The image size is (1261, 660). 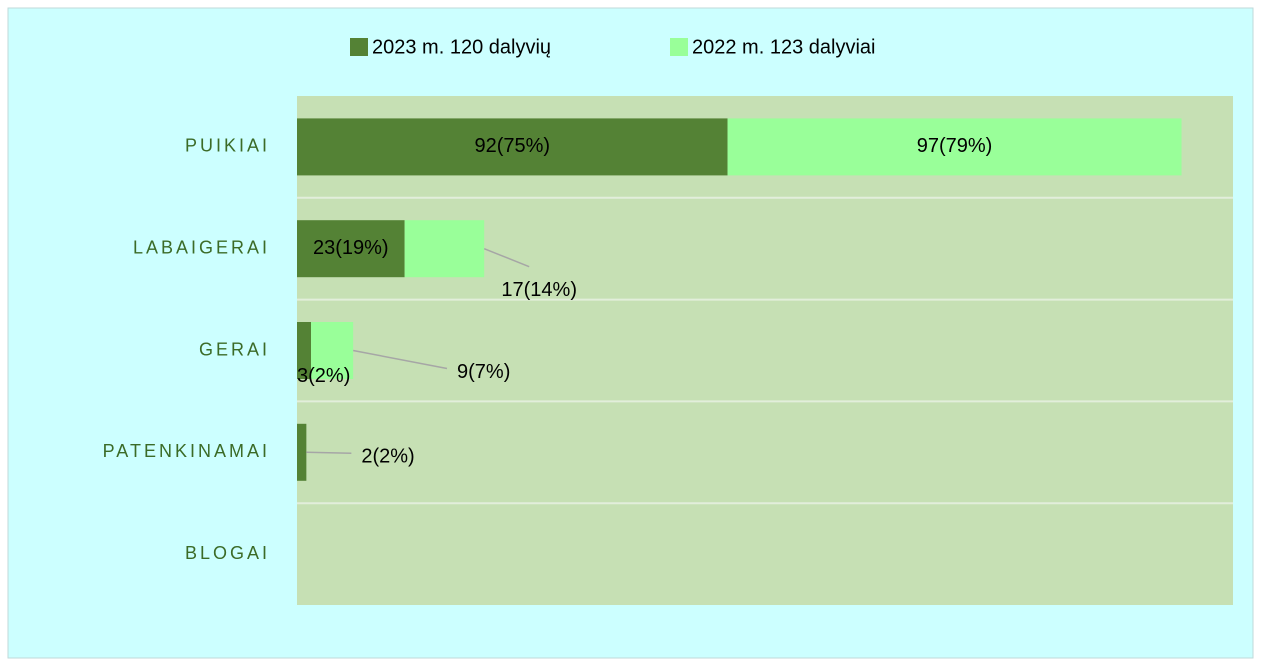 What do you see at coordinates (461, 47) in the screenshot?
I see `legend-label: 2023 m. 120 dalyvių` at bounding box center [461, 47].